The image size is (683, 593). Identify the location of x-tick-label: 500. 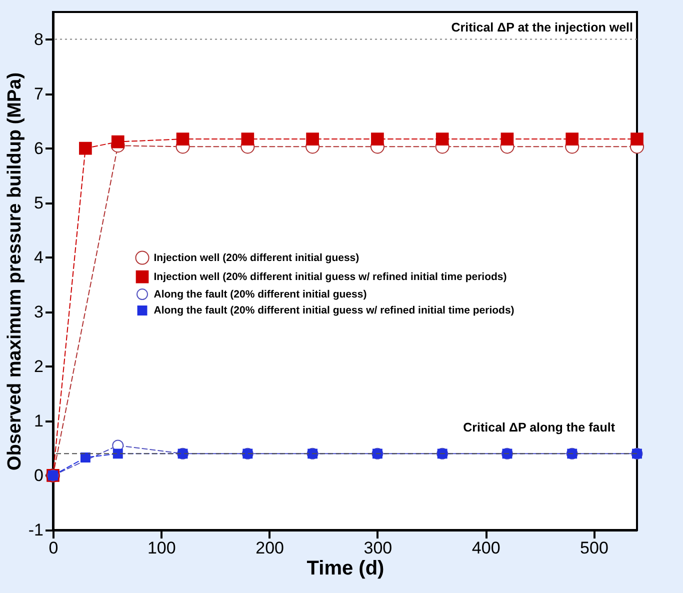
(594, 548).